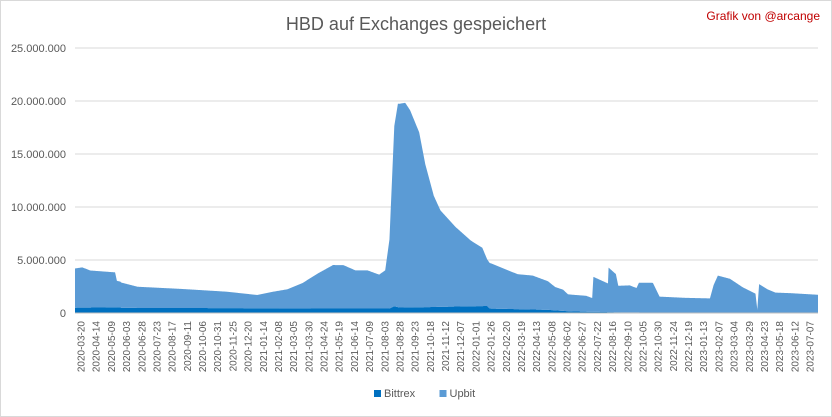 The width and height of the screenshot is (832, 417). What do you see at coordinates (38, 102) in the screenshot?
I see `y-tick-label: 20.000.000` at bounding box center [38, 102].